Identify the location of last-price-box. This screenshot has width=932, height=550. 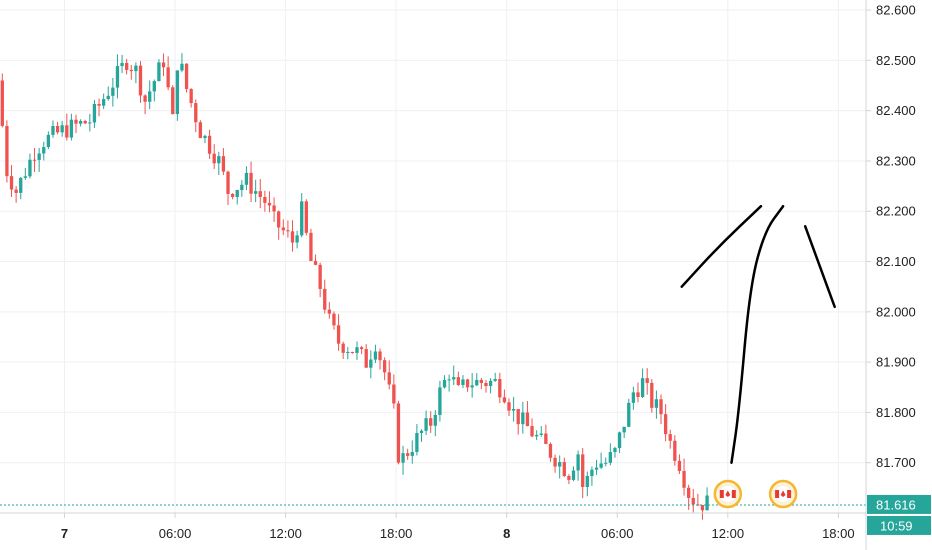
(899, 504).